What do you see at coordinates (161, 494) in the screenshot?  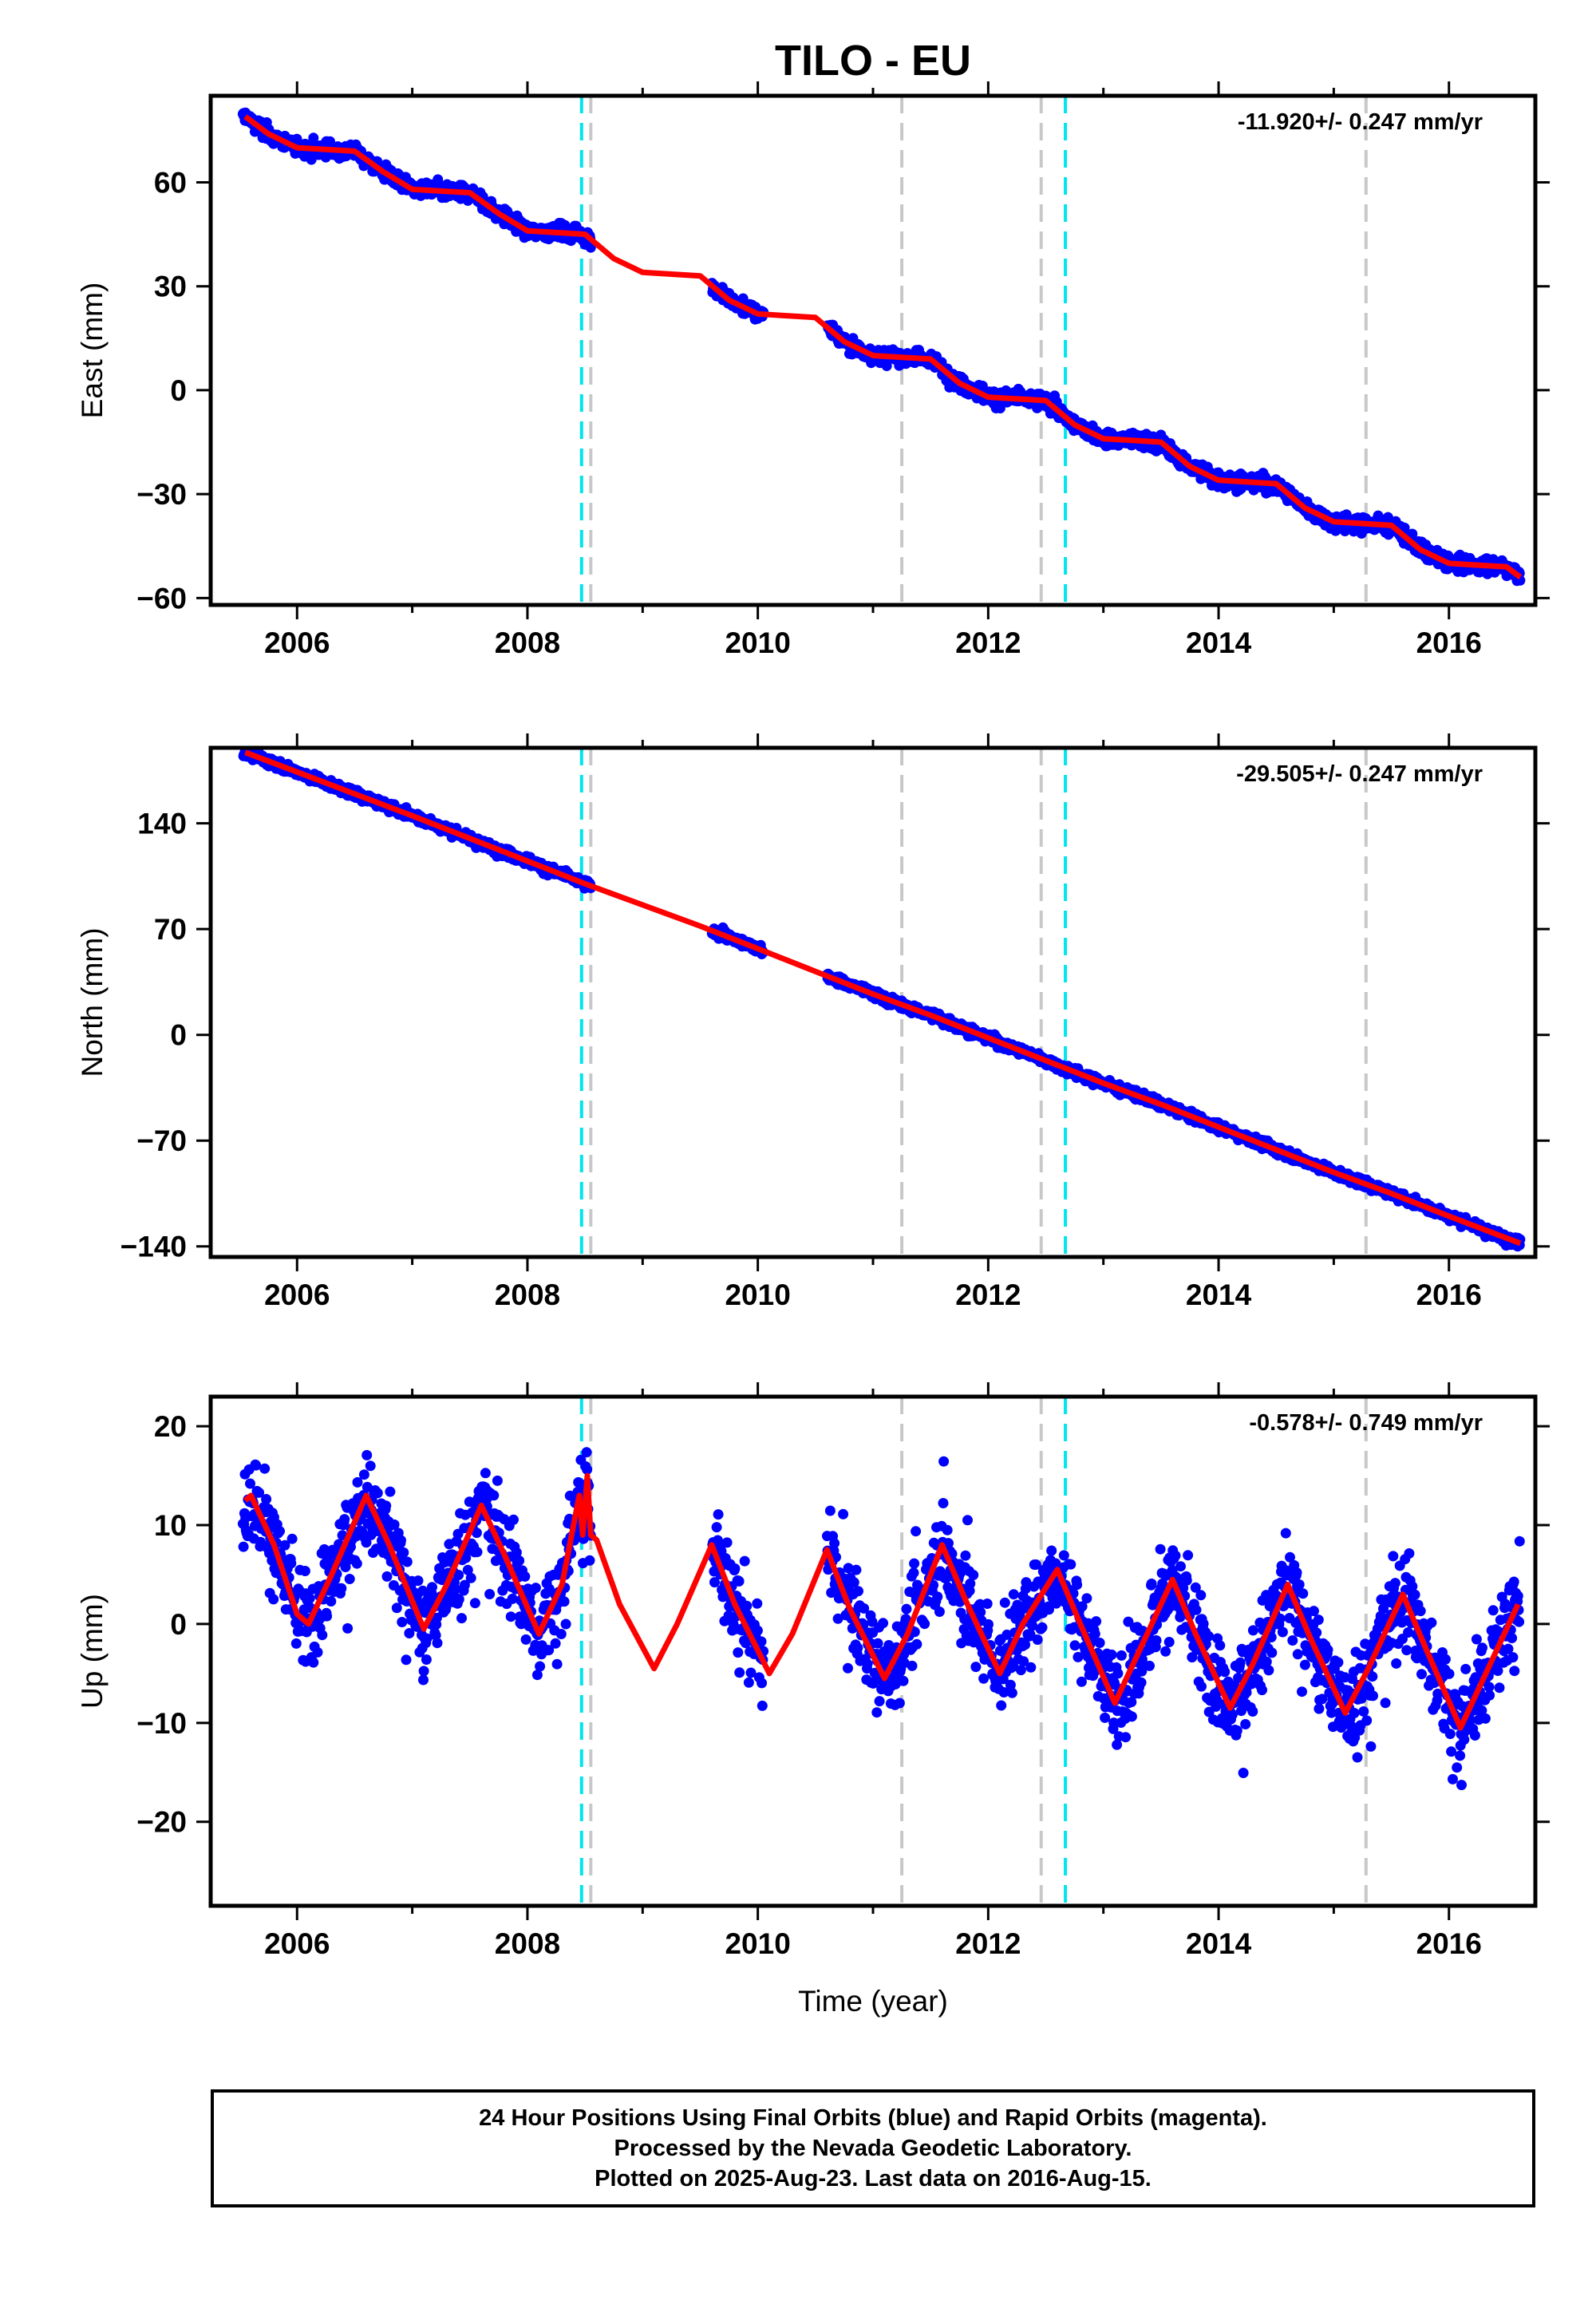 I see `y-tick-label: −30` at bounding box center [161, 494].